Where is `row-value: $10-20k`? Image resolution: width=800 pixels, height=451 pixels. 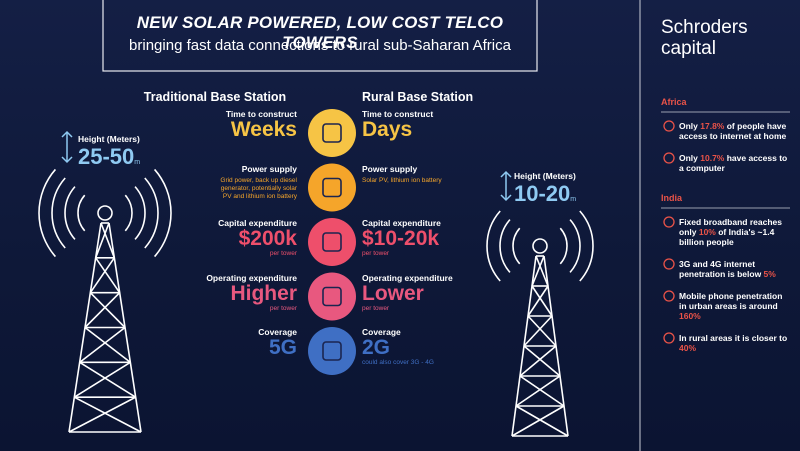
row-value: $10-20k is located at coordinates (401, 238).